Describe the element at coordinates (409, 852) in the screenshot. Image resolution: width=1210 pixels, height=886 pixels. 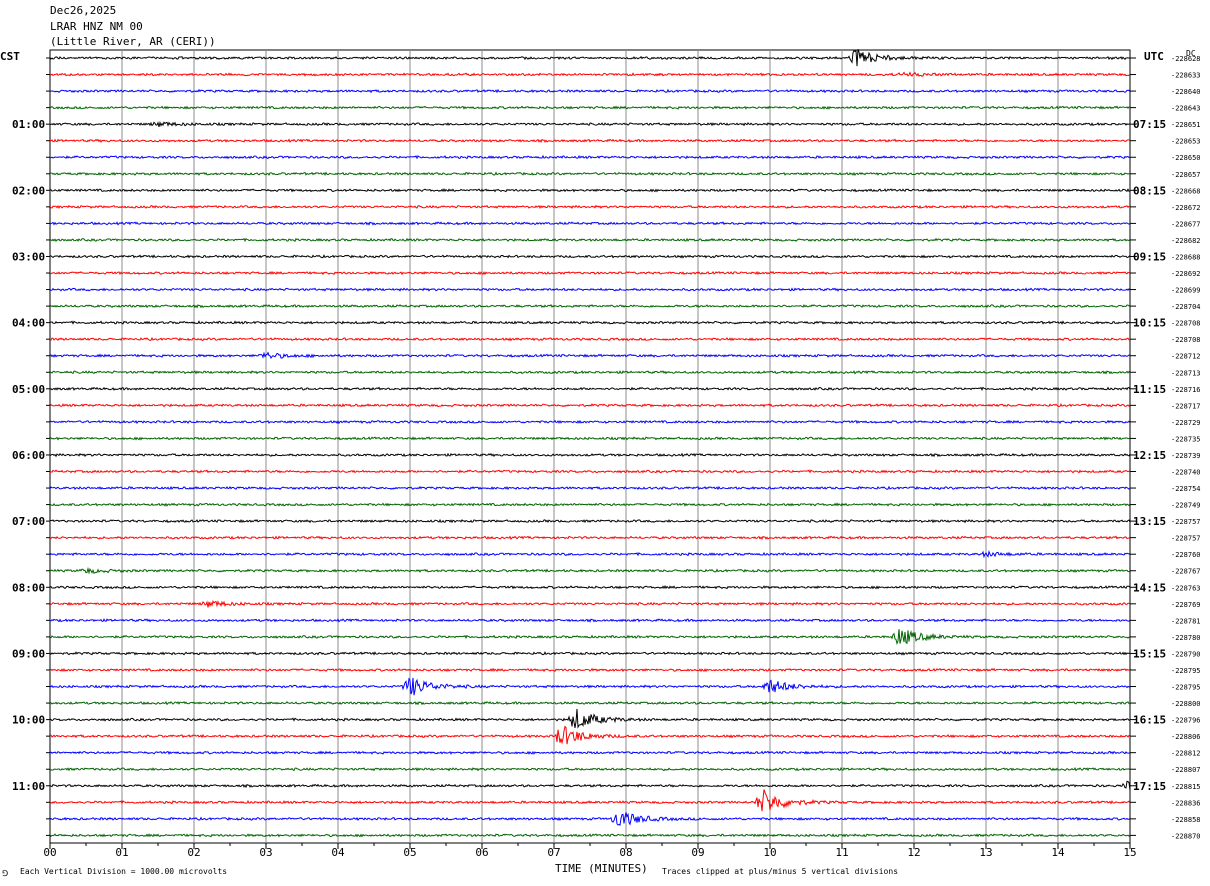
I see `x-tick-label: 05` at that location.